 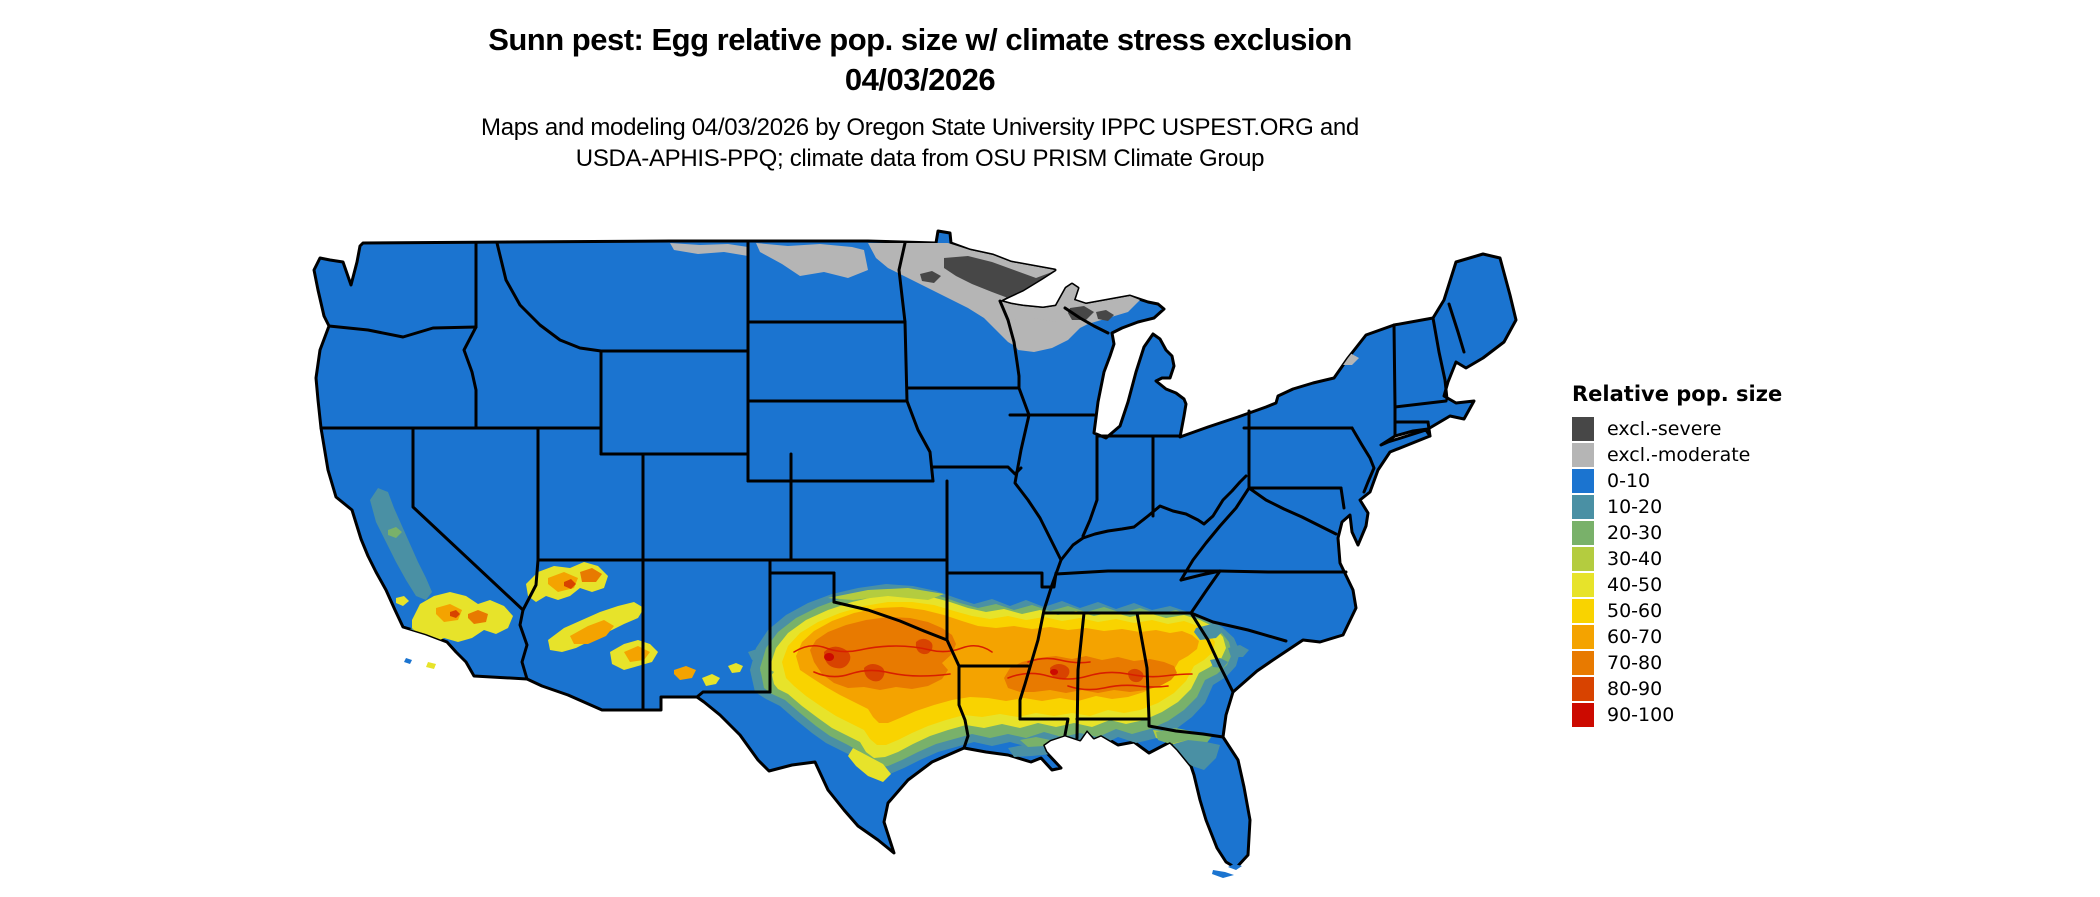 I want to click on contour-lines, so click(x=993, y=667).